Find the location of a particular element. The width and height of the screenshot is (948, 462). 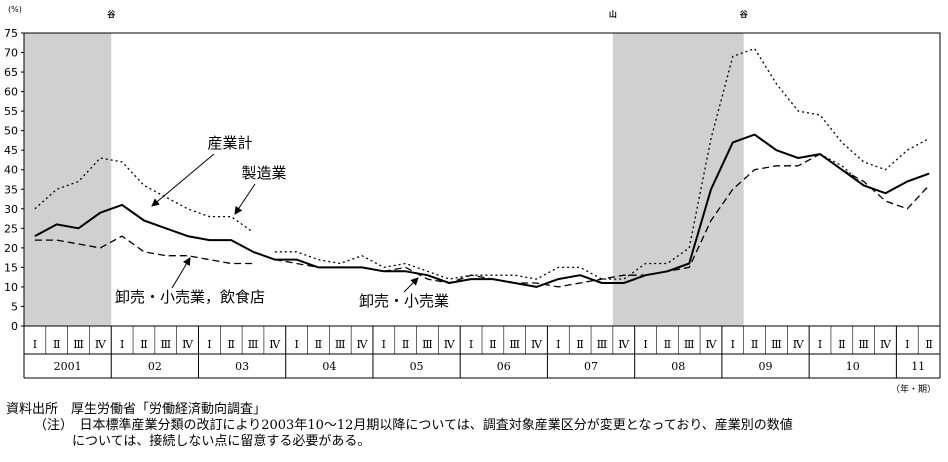

cycle-markers: 谷山谷 is located at coordinates (427, 14).